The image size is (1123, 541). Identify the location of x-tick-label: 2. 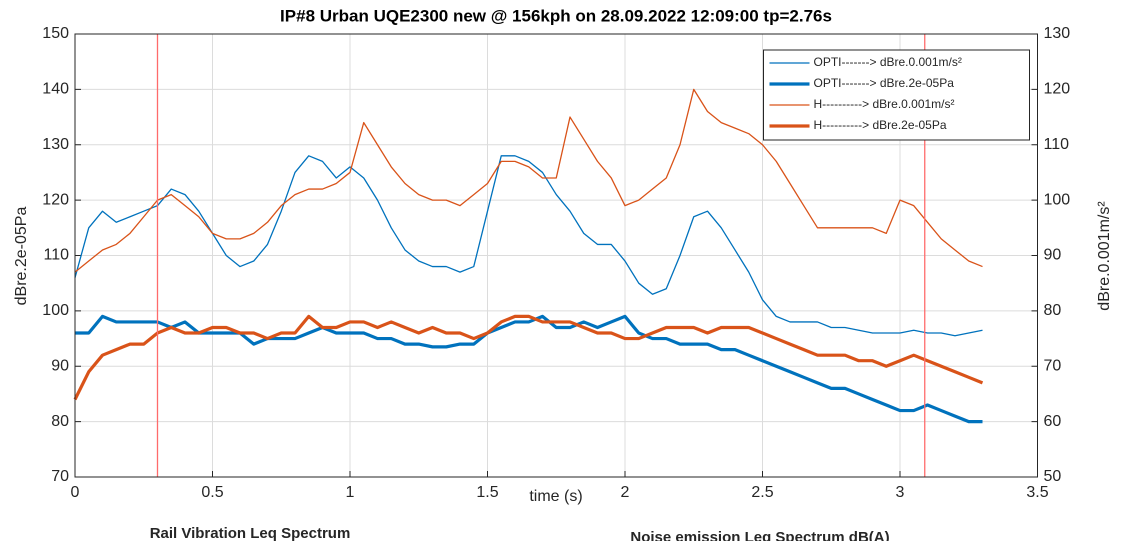
(625, 492).